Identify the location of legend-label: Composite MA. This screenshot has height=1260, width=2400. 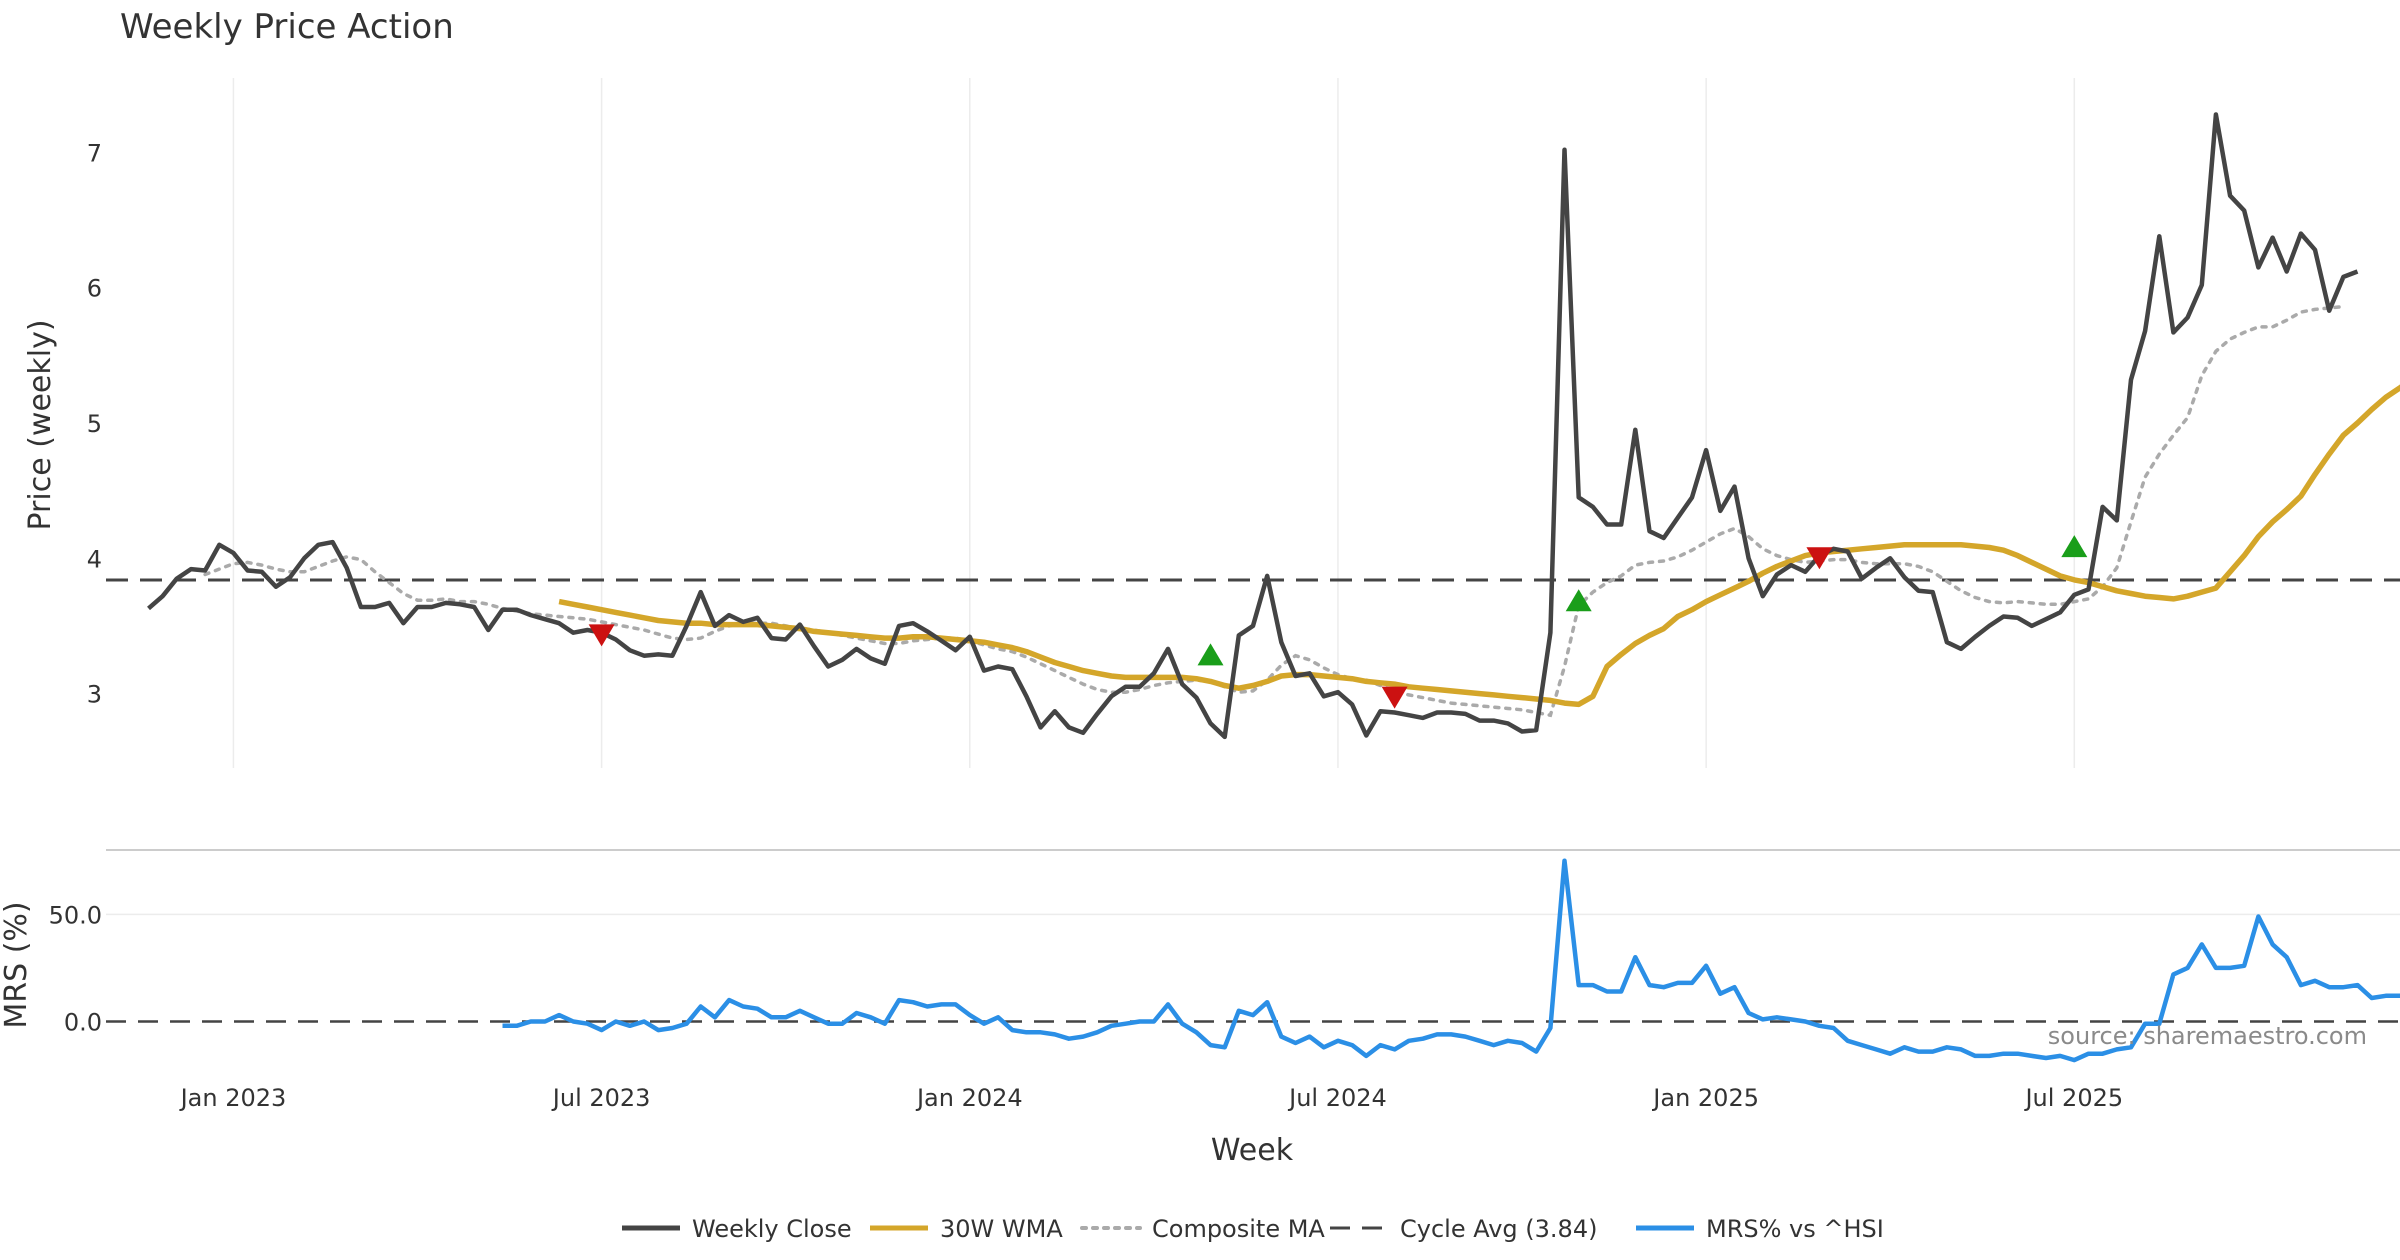
(1238, 1229).